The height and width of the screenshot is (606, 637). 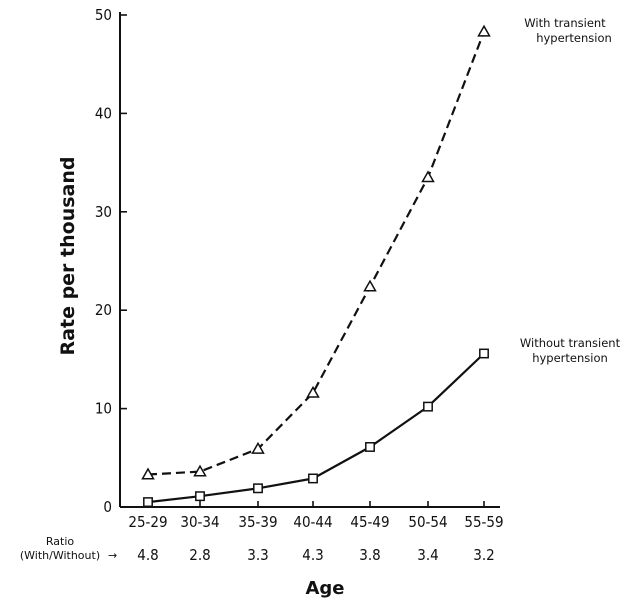 I want to click on y-axis-title: Rate per thousand, so click(x=68, y=256).